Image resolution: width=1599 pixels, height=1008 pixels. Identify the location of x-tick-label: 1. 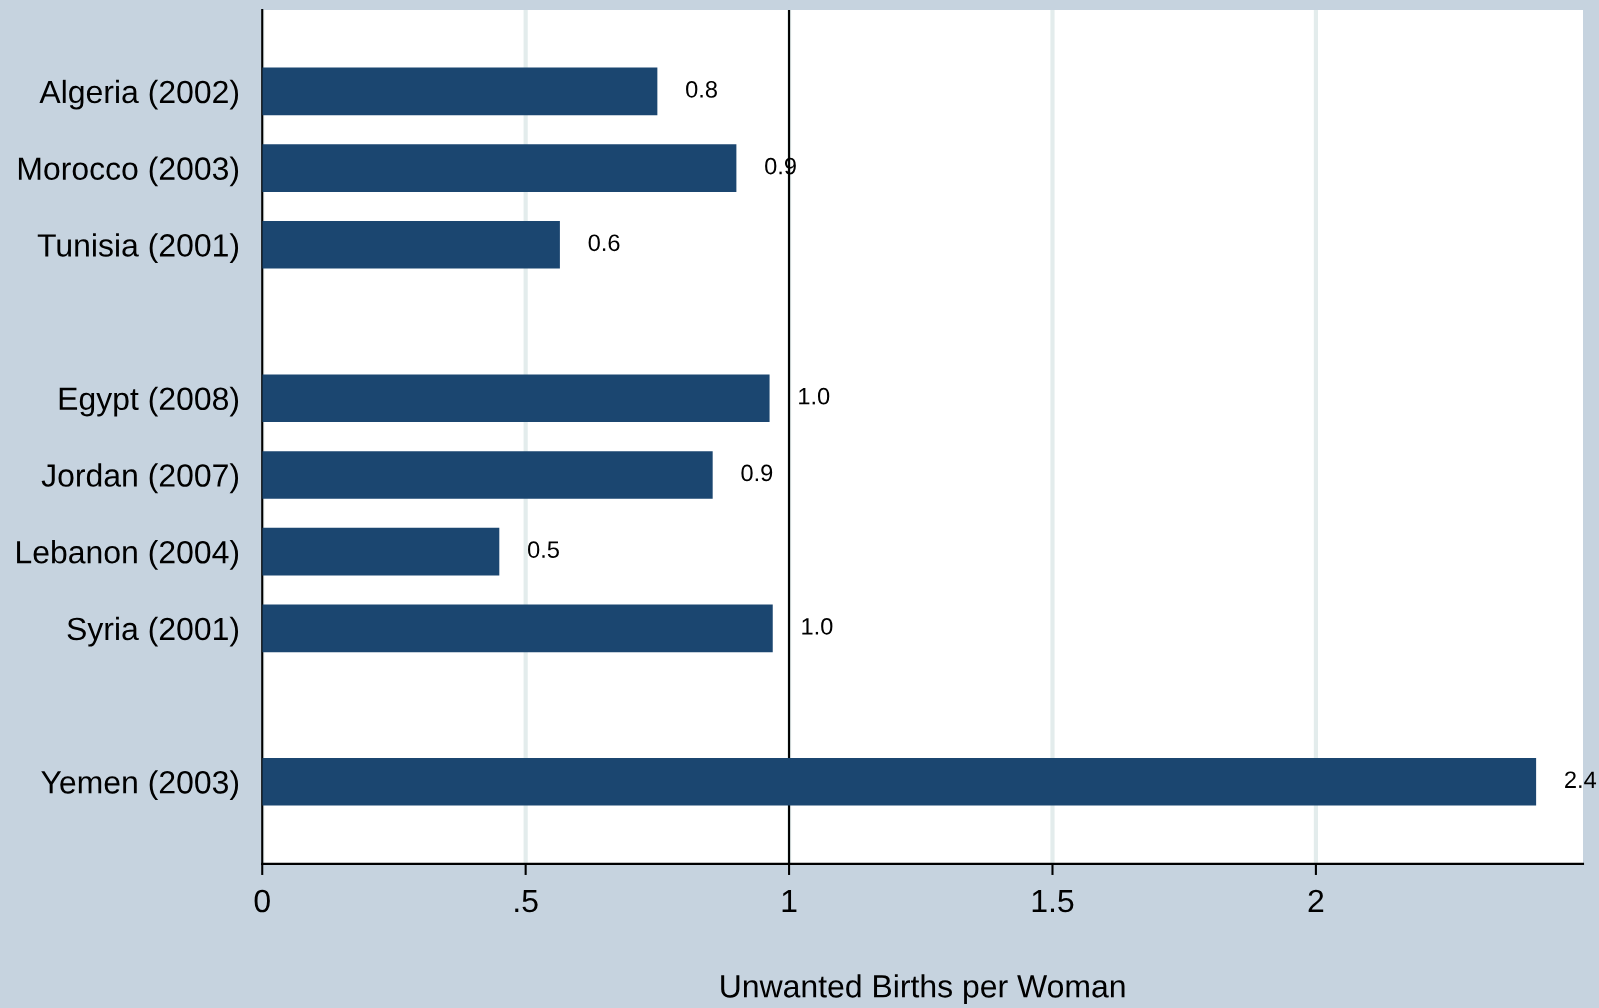
(789, 901).